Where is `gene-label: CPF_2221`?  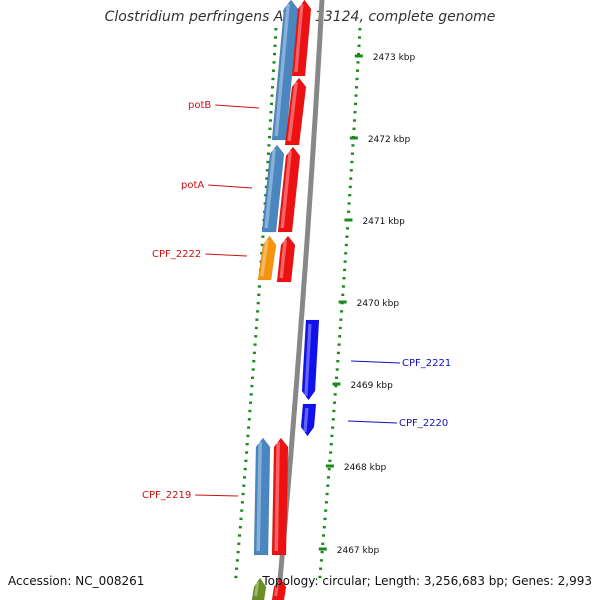
gene-label: CPF_2221 is located at coordinates (426, 363).